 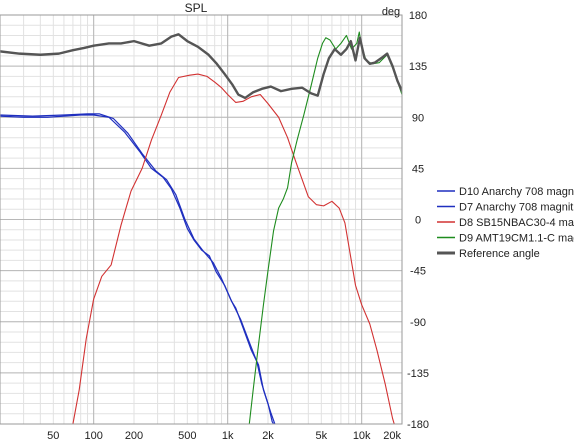 What do you see at coordinates (392, 436) in the screenshot?
I see `x-tick-label: 20k` at bounding box center [392, 436].